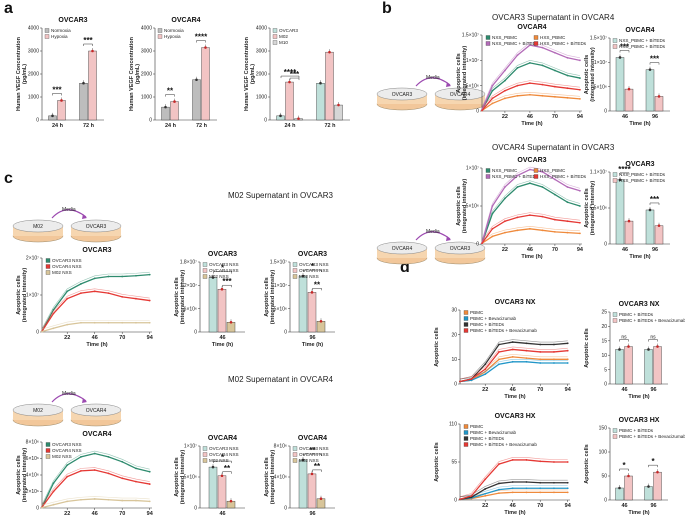 This screenshot has width=685, height=516. Describe the element at coordinates (170, 91) in the screenshot. I see `chart-a2-sig-label: **` at that location.